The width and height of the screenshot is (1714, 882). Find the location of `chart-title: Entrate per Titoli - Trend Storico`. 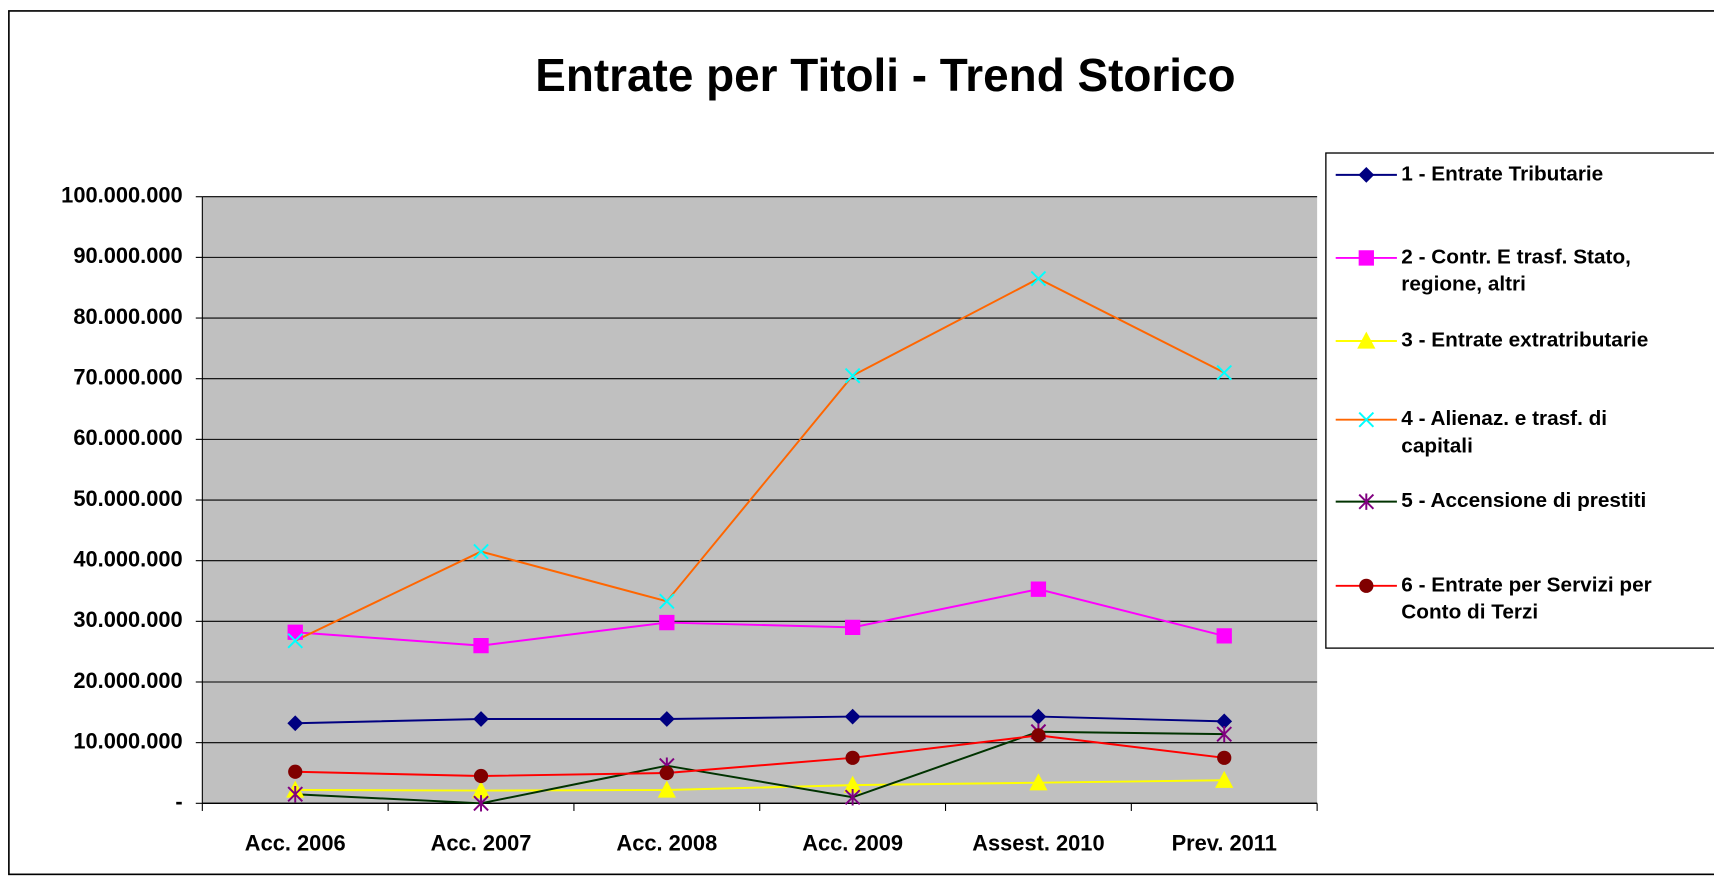

chart-title: Entrate per Titoli - Trend Storico is located at coordinates (885, 75).